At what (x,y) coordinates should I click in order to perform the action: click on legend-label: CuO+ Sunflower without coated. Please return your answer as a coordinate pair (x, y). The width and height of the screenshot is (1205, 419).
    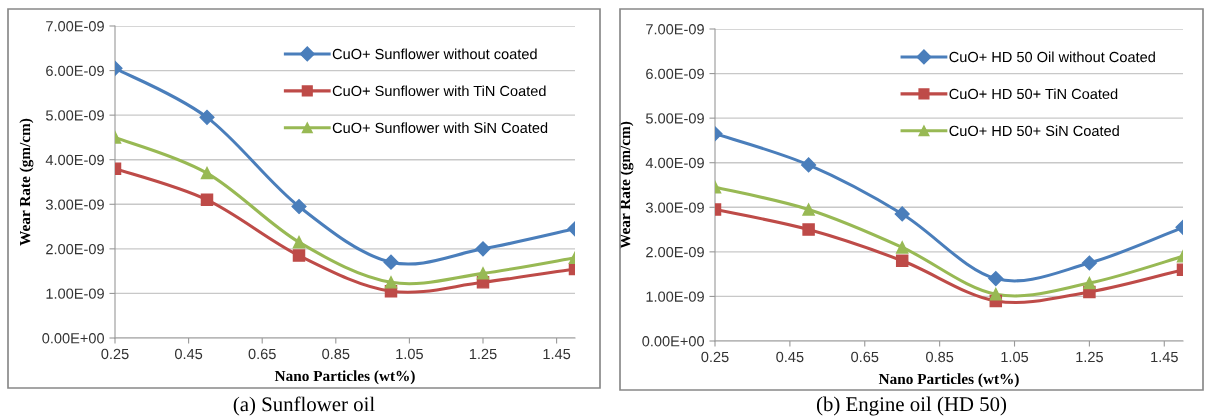
    Looking at the image, I should click on (434, 54).